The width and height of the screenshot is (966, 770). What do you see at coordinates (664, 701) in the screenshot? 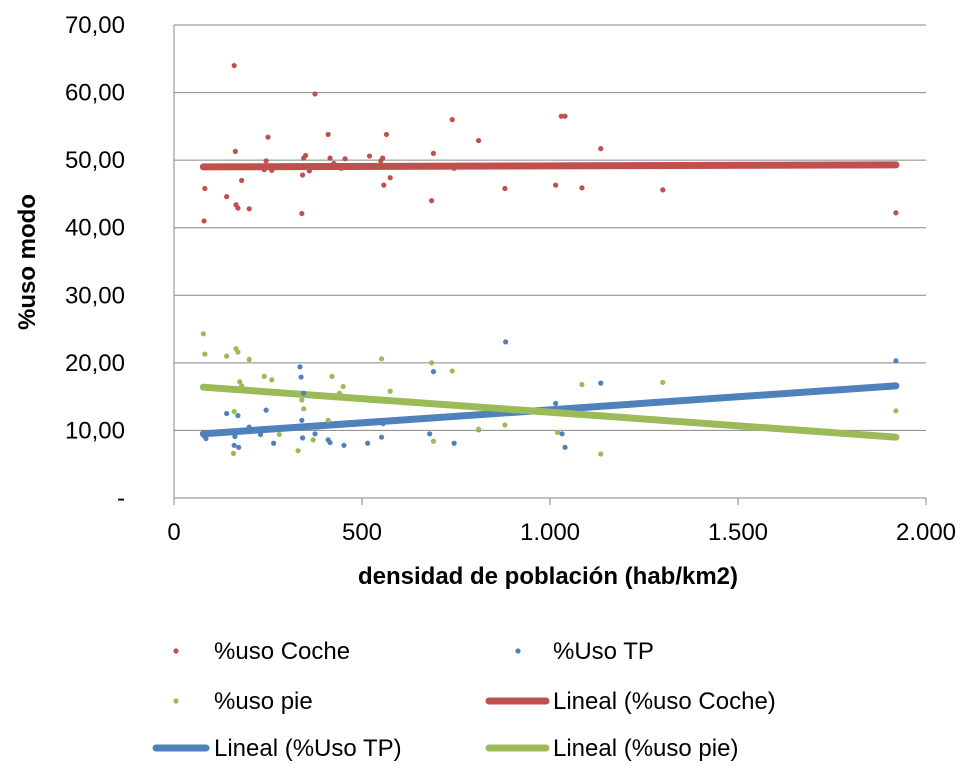
I see `legend-label: Lineal (%uso Coche)` at bounding box center [664, 701].